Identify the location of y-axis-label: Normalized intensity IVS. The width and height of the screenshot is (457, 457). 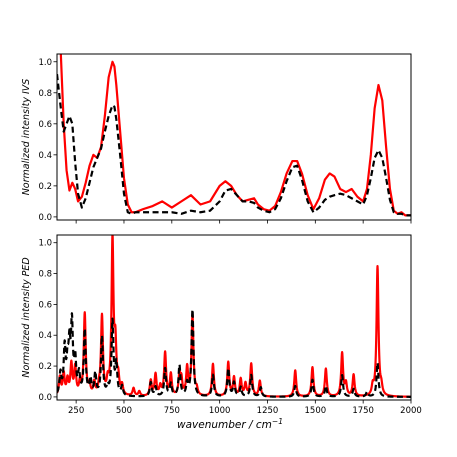
(26, 137).